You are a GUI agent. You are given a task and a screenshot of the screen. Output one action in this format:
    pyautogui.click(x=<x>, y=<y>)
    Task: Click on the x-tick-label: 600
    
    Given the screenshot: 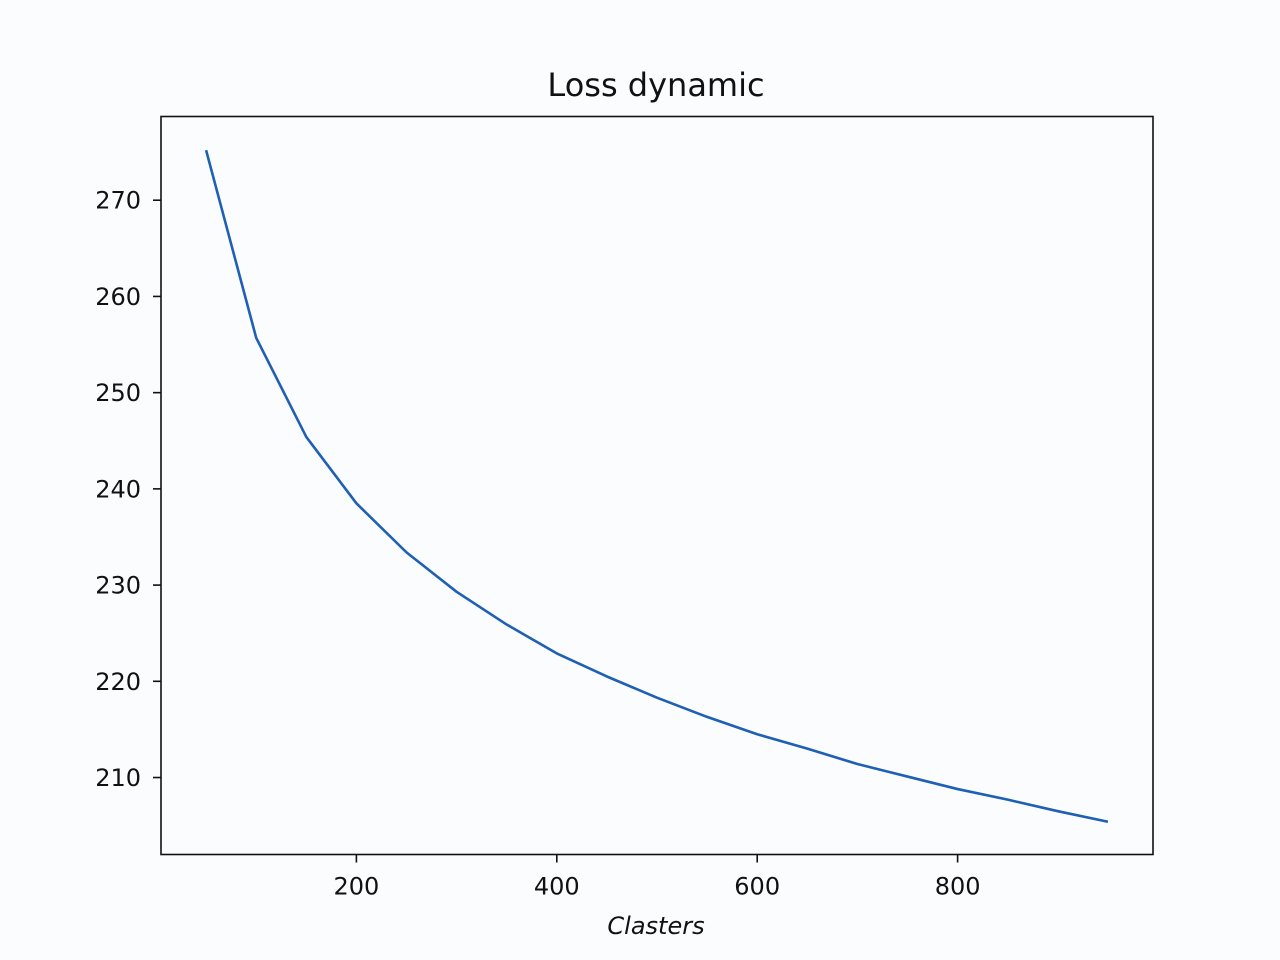 What is the action you would take?
    pyautogui.click(x=757, y=887)
    